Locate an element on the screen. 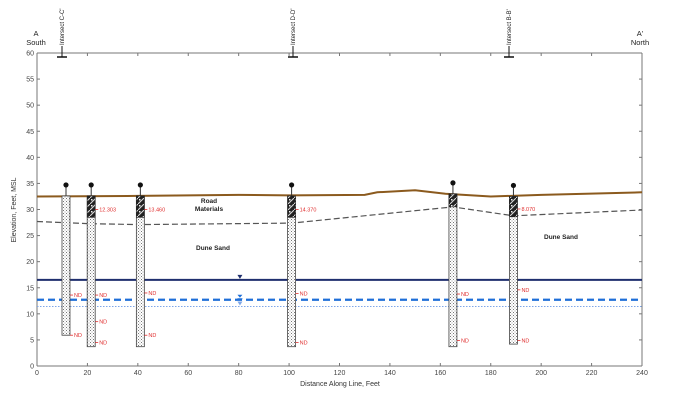 The image size is (680, 405). y-axis-label: Elevation, Feet, MSL is located at coordinates (14, 209).